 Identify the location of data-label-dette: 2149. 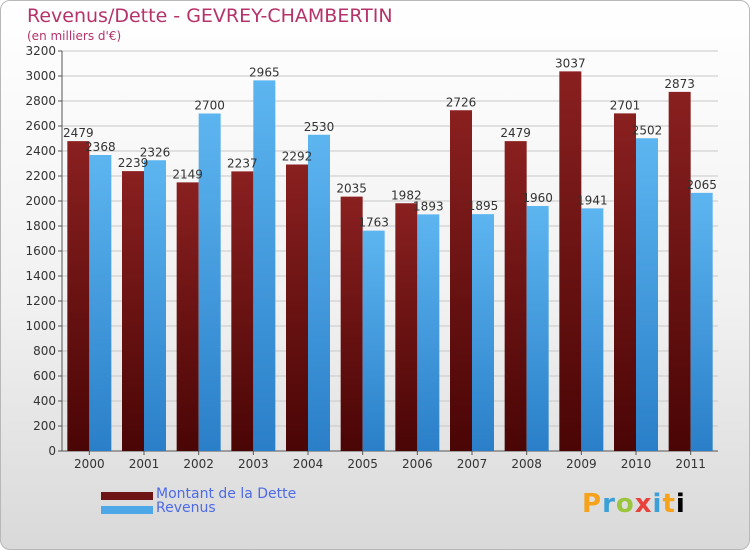
(187, 174).